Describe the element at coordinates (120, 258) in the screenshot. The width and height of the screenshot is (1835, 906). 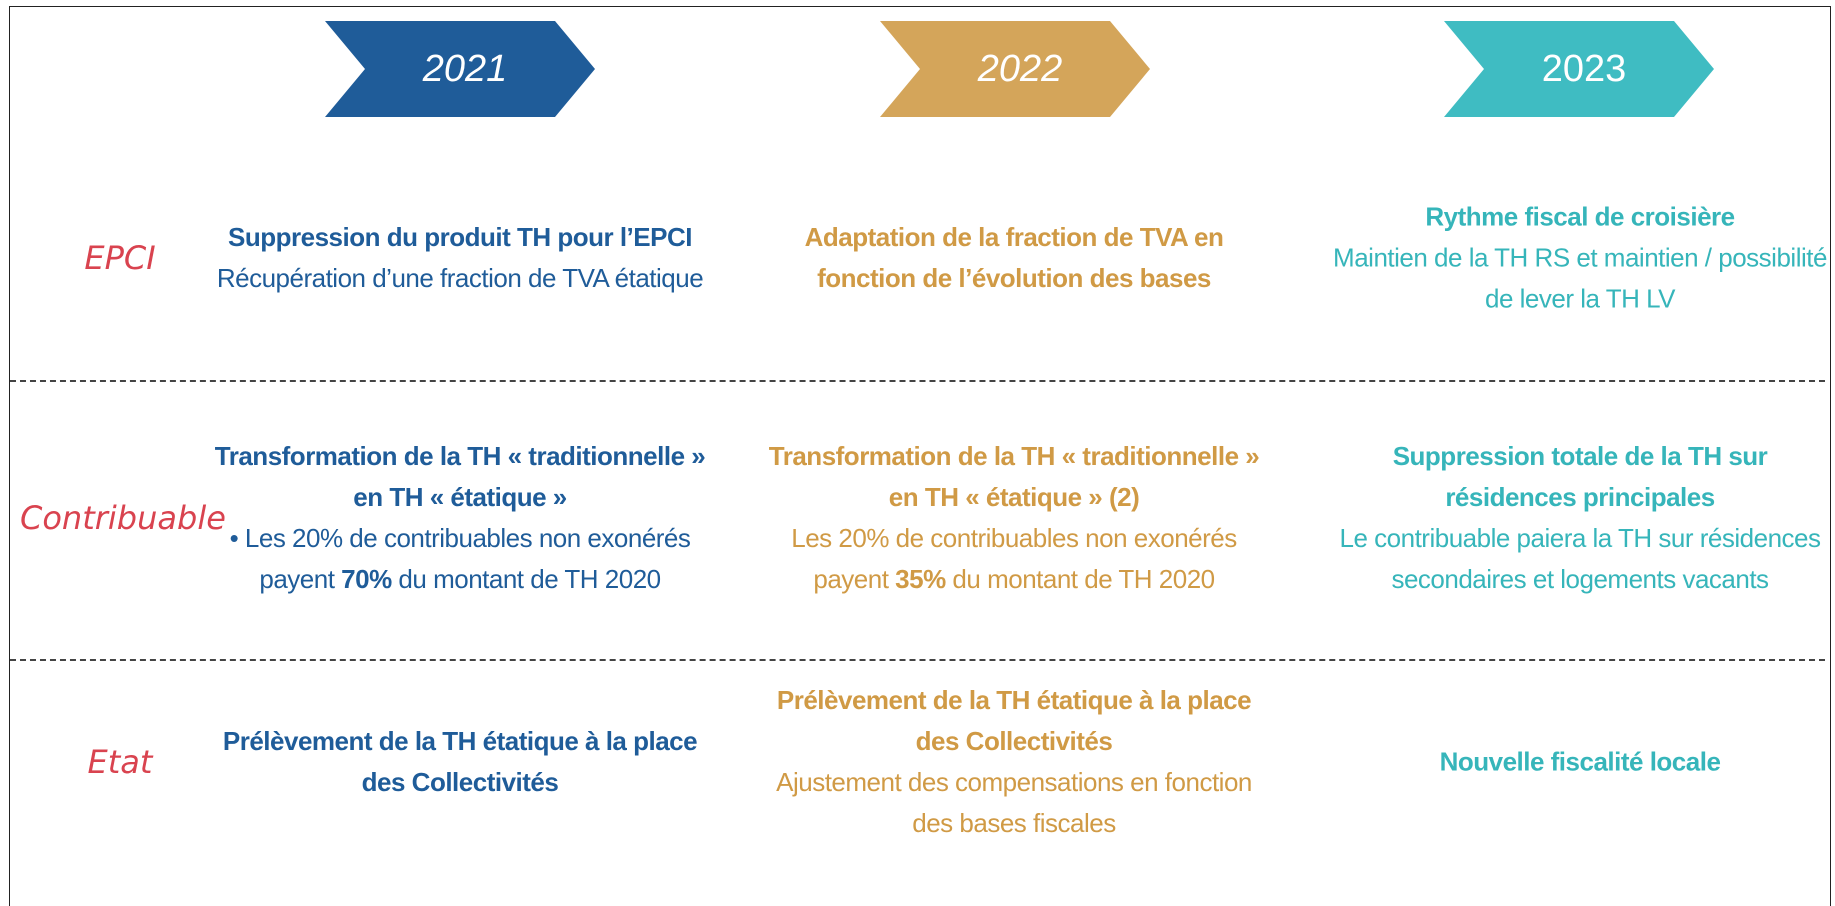
I see `row-label: EPCI` at that location.